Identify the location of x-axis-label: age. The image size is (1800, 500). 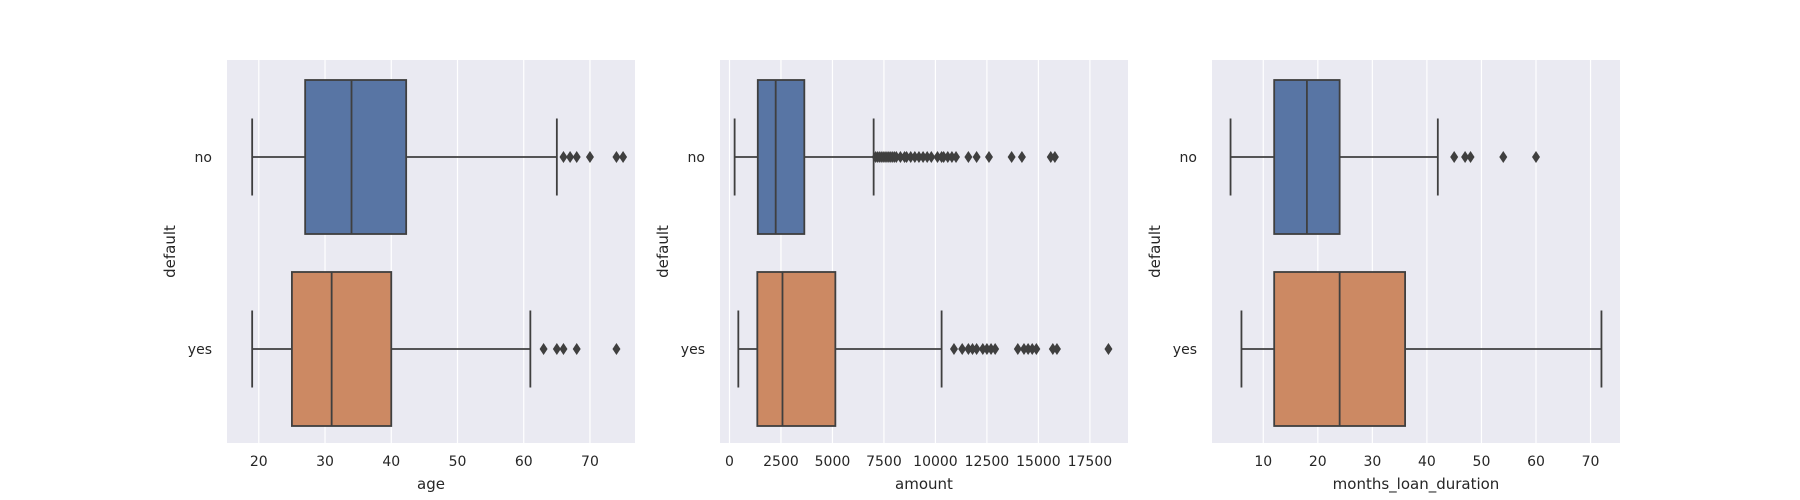
(431, 484).